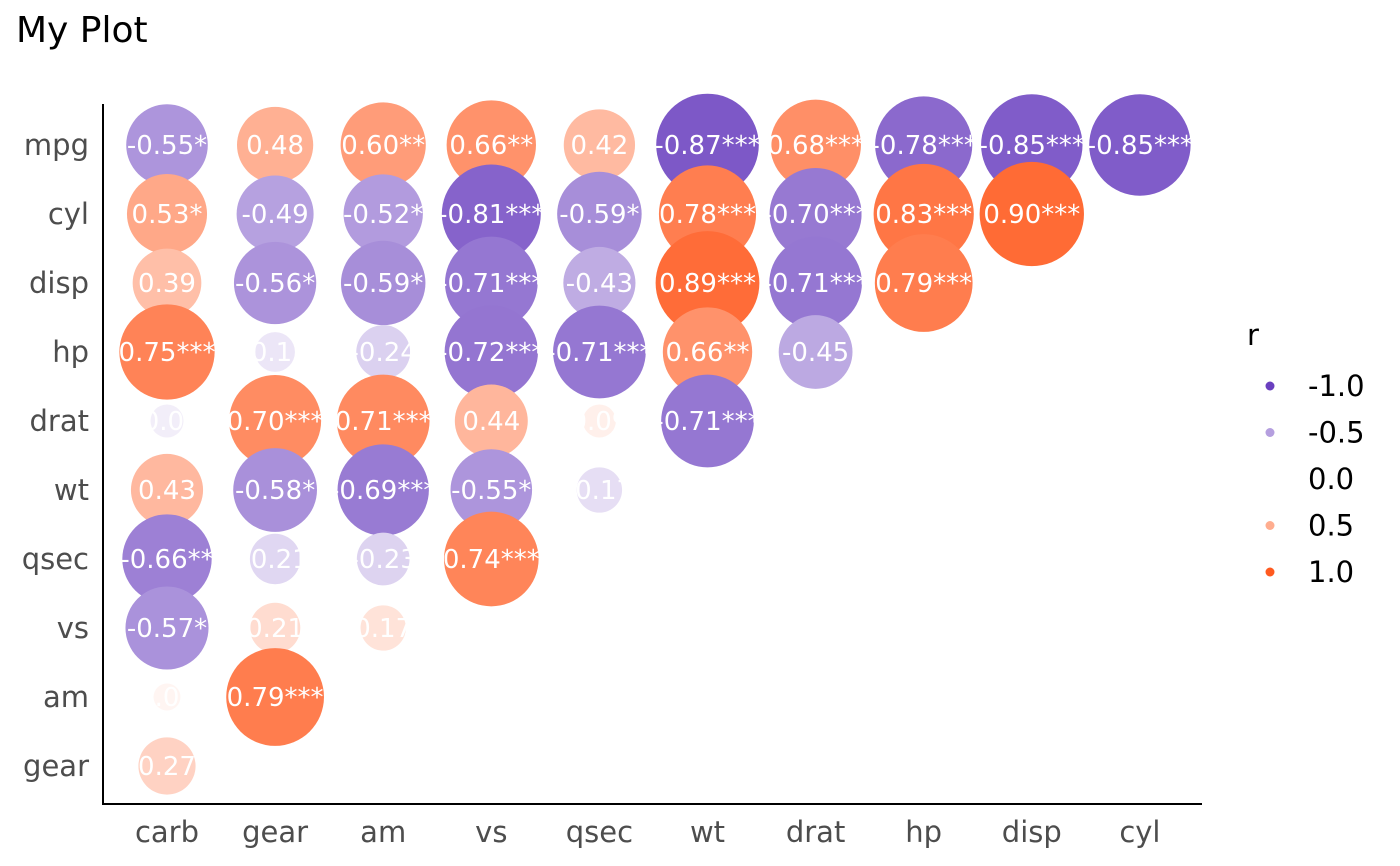 This screenshot has width=1400, height=866. I want to click on bubble-label-wt-drat: -0.71***, so click(707, 422).